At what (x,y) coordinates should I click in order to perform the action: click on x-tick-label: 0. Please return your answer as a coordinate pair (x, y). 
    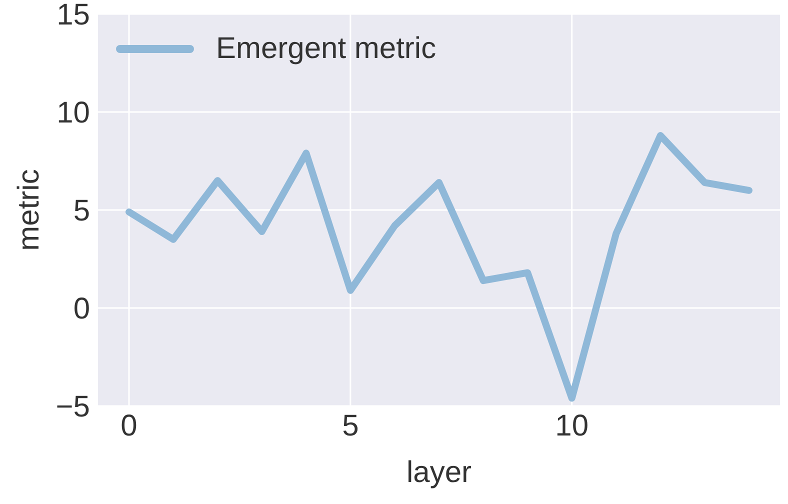
    Looking at the image, I should click on (129, 425).